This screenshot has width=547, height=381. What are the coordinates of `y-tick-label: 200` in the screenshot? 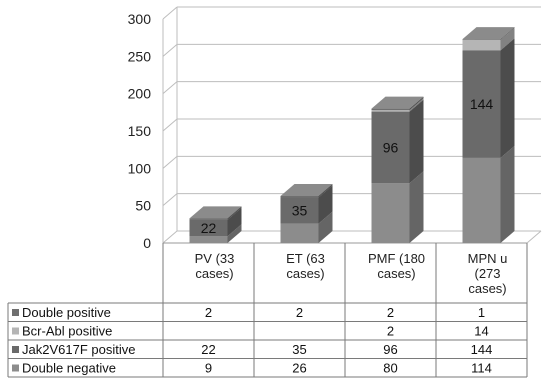 It's located at (140, 94).